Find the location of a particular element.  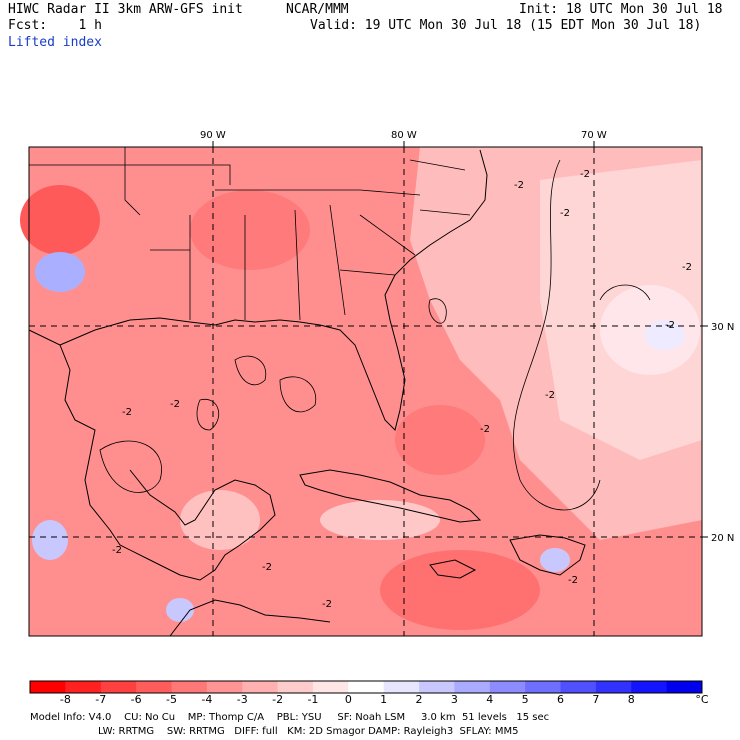

field-positive-west is located at coordinates (60, 272).